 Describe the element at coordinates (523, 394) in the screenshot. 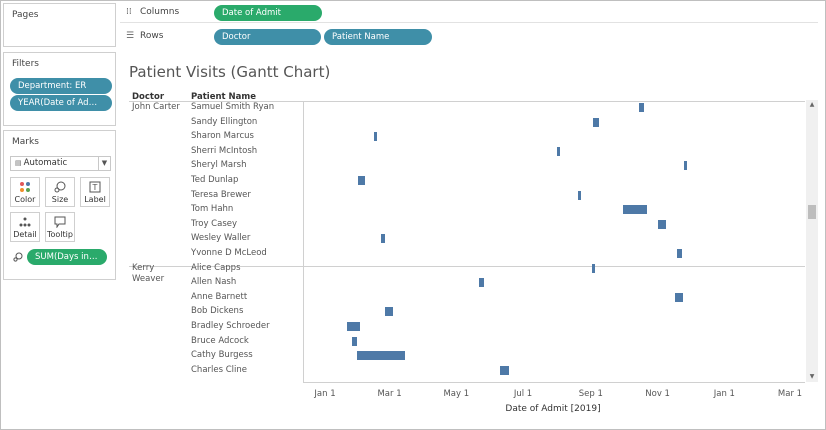

I see `x-tick-label: Jul 1` at that location.